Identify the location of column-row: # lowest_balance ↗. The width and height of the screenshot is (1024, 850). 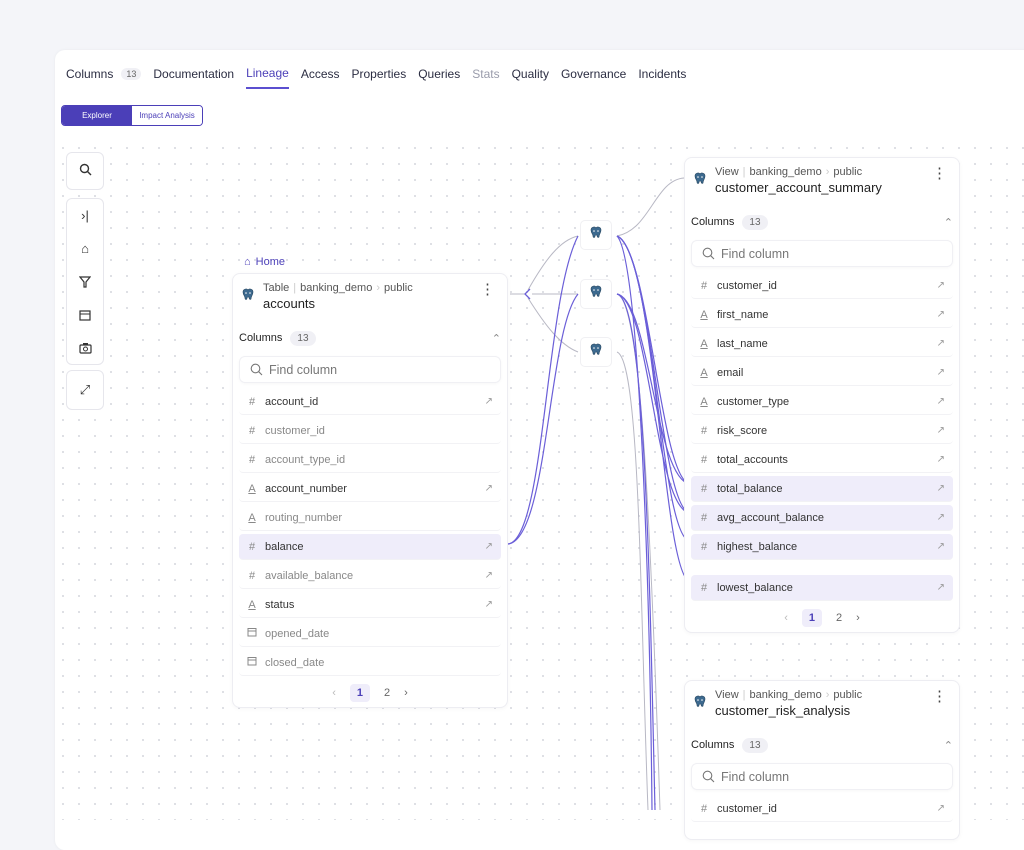
(822, 588).